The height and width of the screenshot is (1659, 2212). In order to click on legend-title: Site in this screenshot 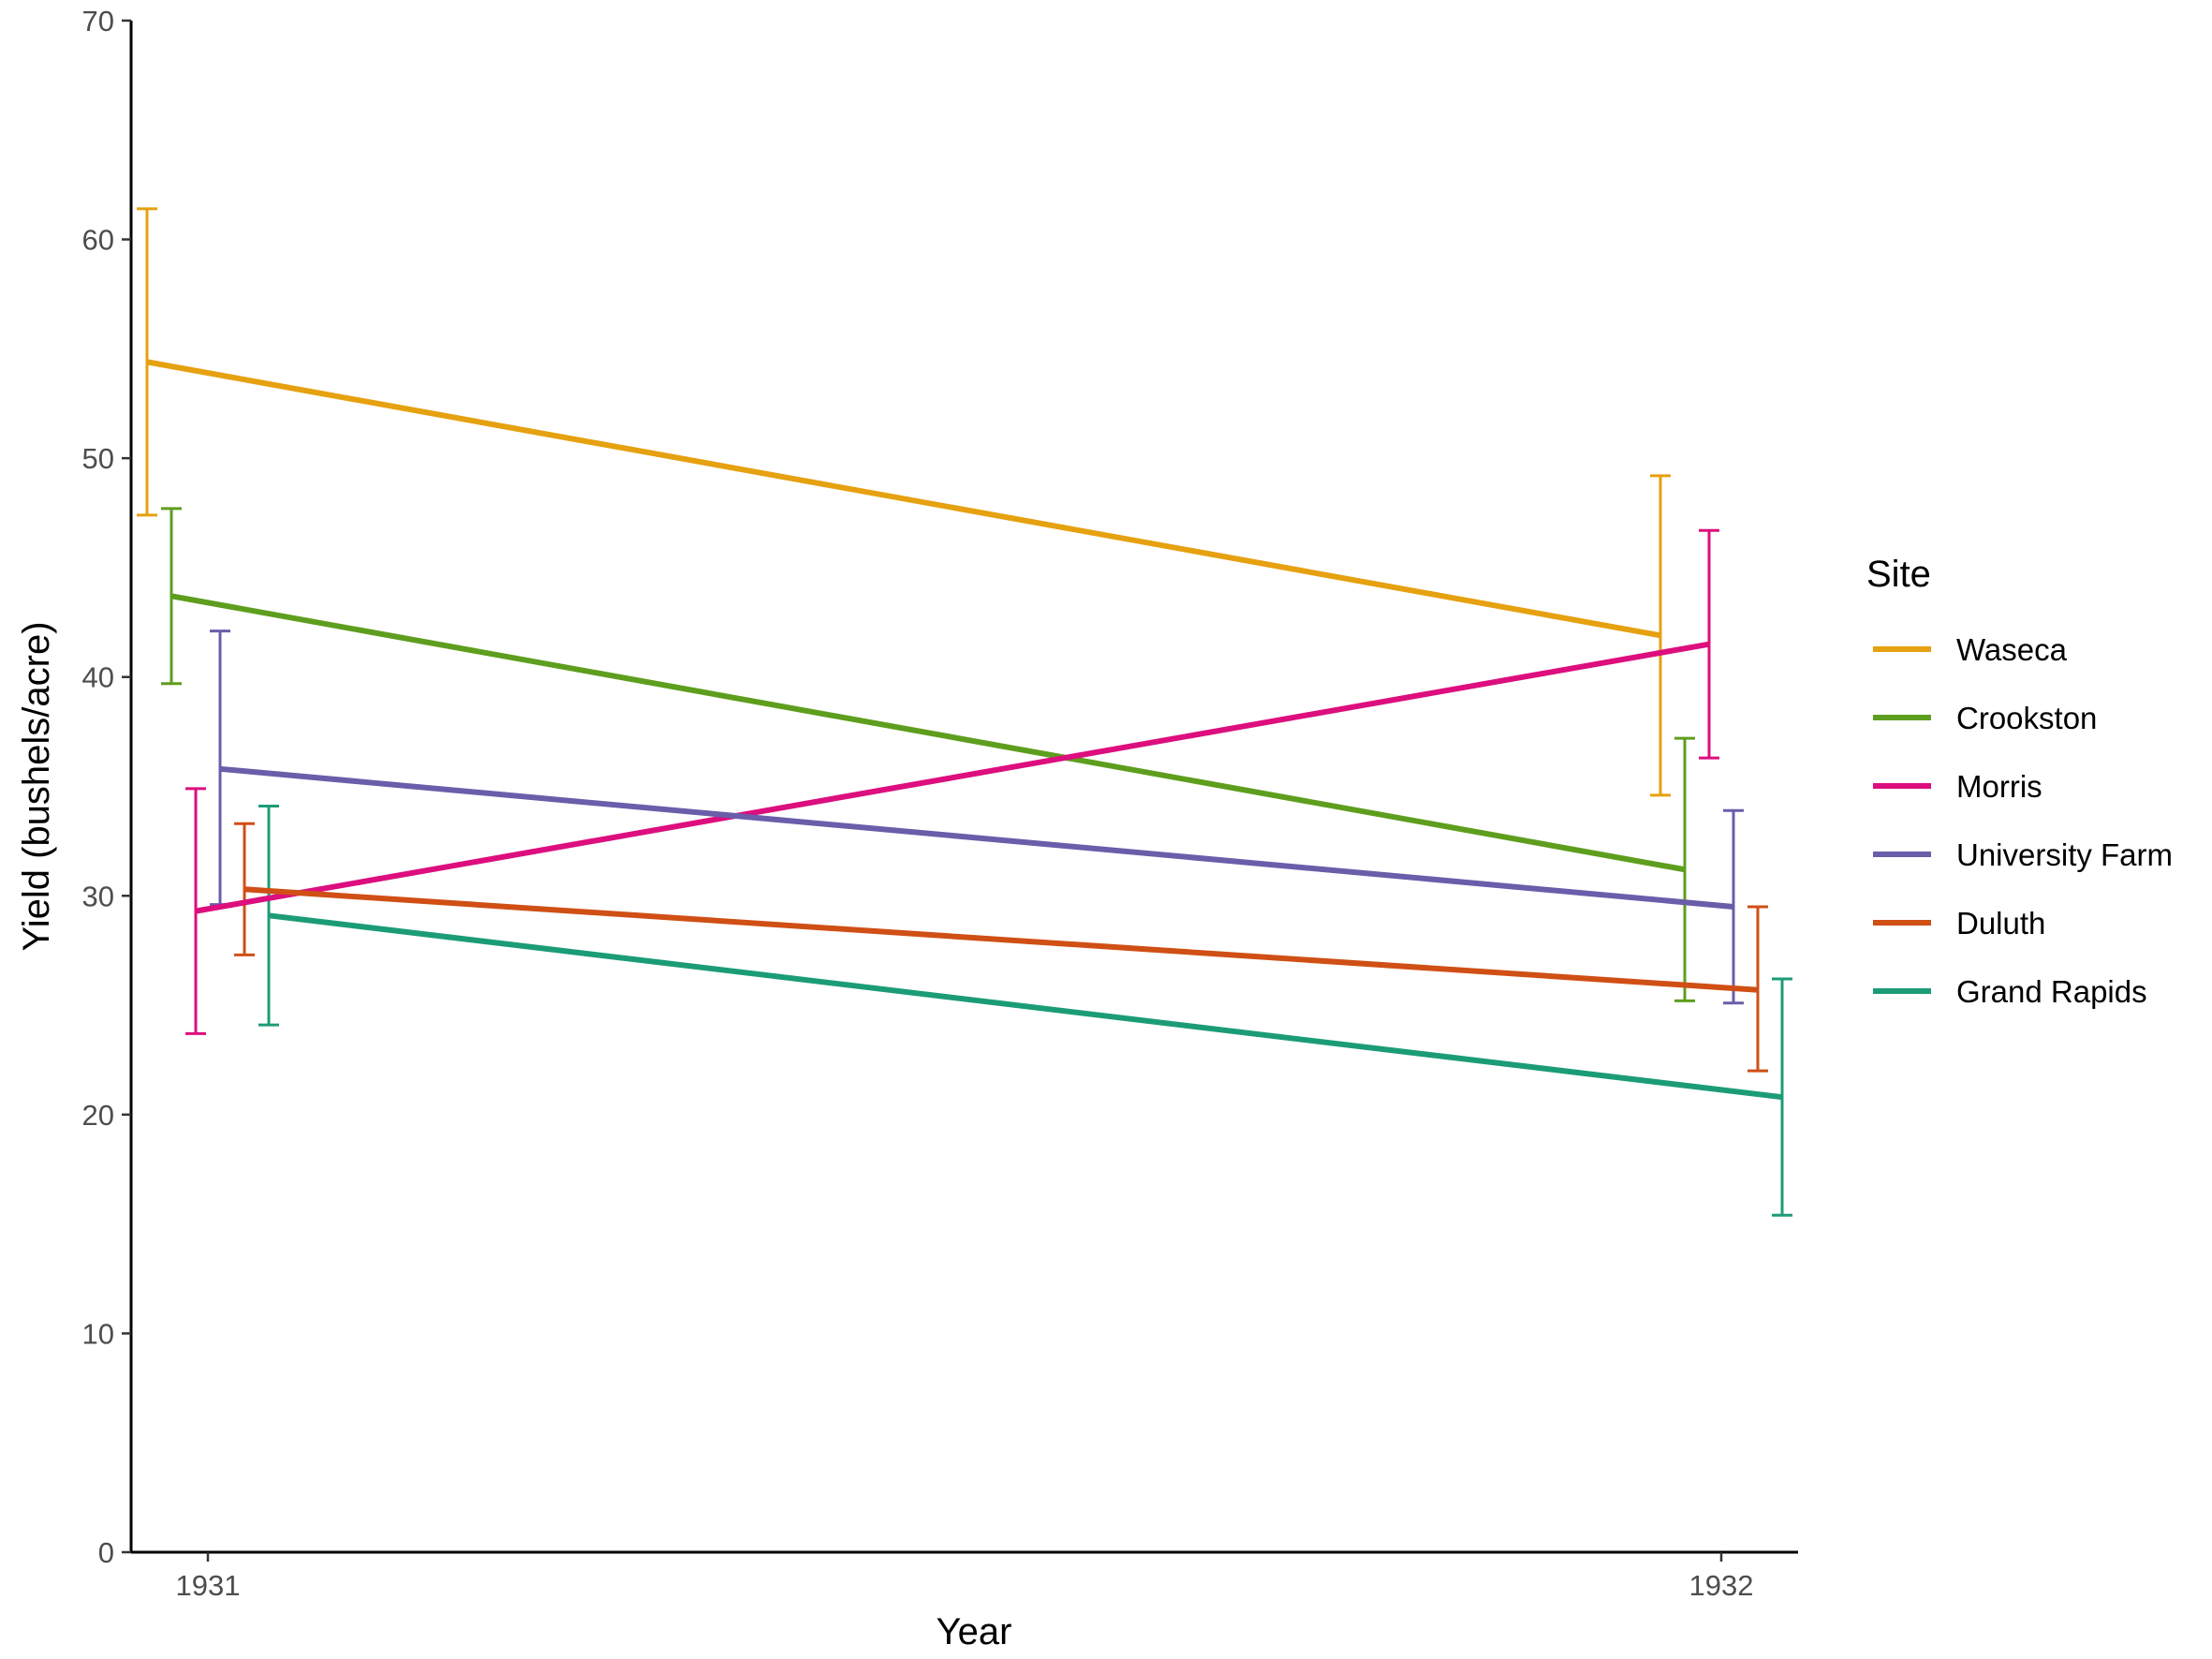, I will do `click(1899, 575)`.